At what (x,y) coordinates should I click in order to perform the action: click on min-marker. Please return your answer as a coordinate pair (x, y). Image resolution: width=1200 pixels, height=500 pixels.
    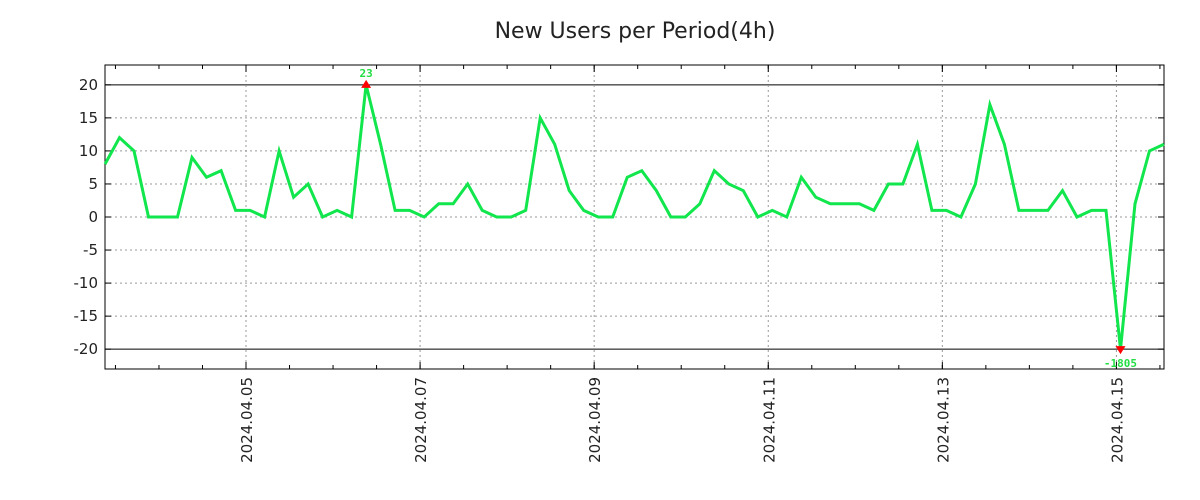
    Looking at the image, I should click on (1120, 350).